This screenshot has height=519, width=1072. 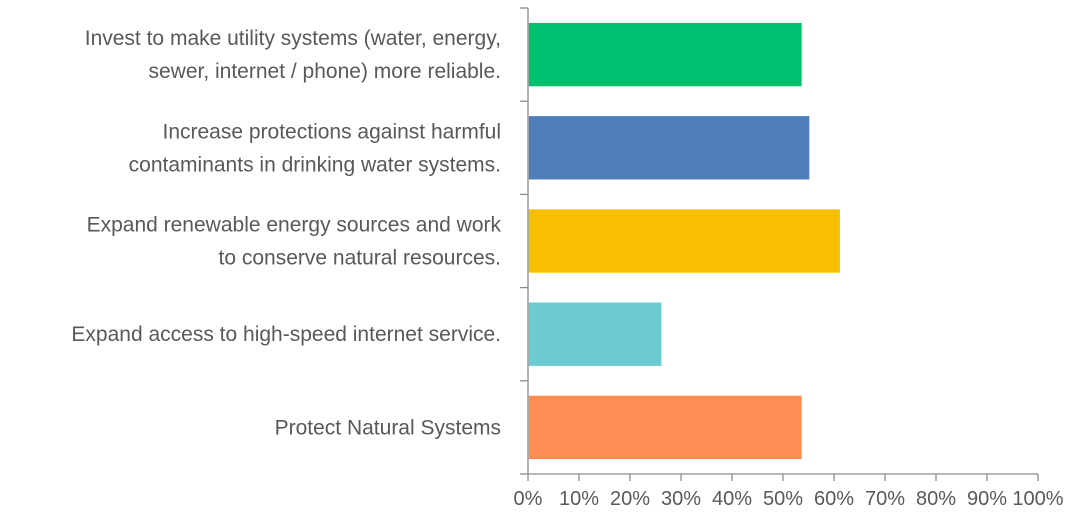 What do you see at coordinates (885, 499) in the screenshot?
I see `x-tick-label-7: 70%` at bounding box center [885, 499].